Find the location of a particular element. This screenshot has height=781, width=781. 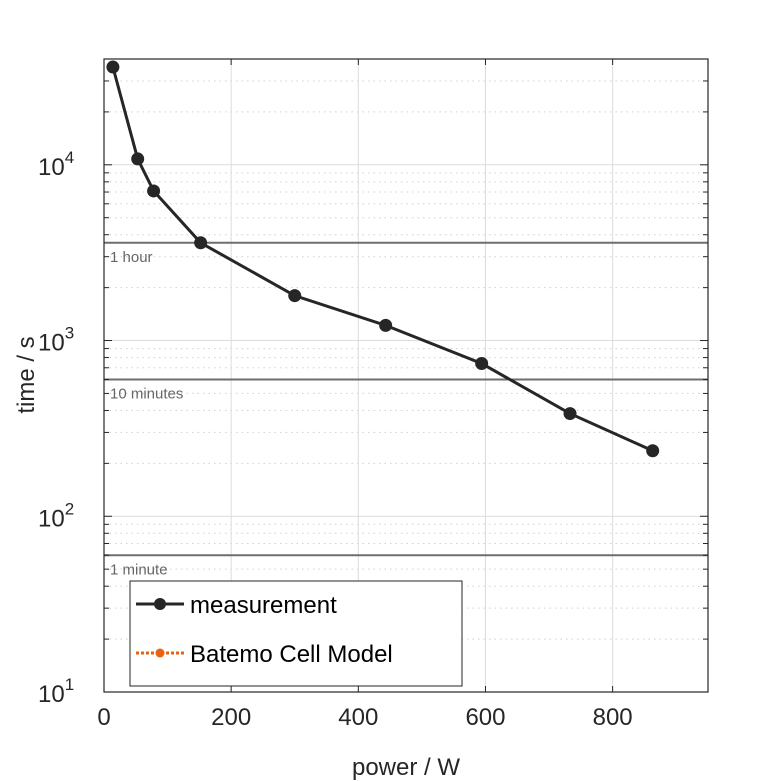

legend-label-measurement: measurement is located at coordinates (263, 605).